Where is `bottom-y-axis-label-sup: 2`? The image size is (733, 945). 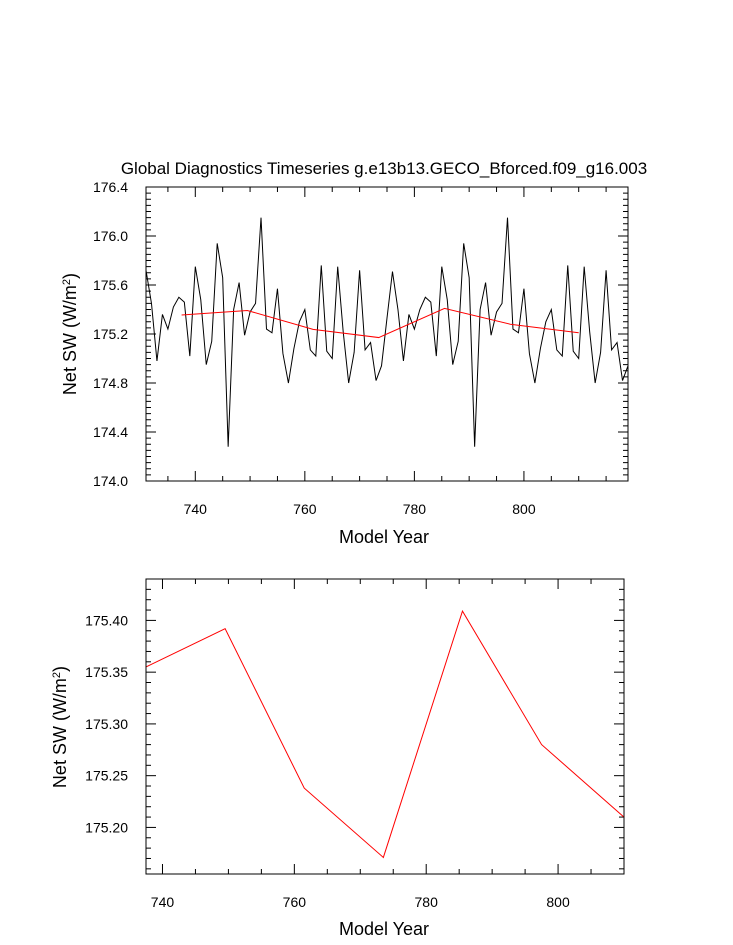
bottom-y-axis-label-sup: 2 is located at coordinates (57, 675).